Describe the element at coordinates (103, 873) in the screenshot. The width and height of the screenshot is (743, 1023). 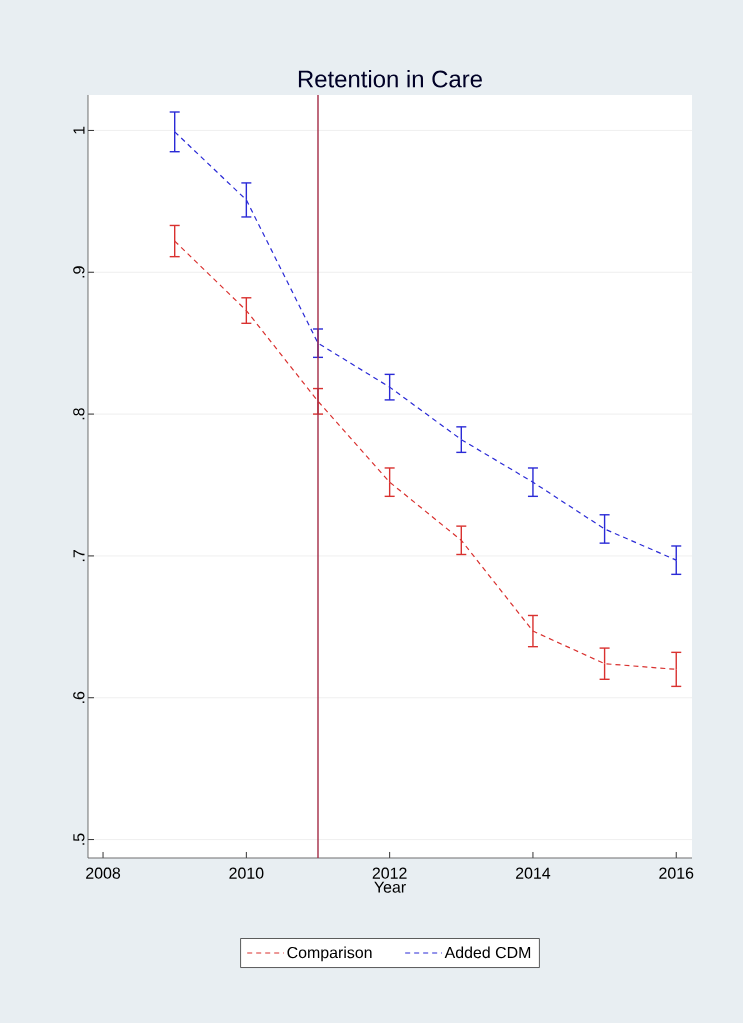
I see `x-tick-label: 2008` at that location.